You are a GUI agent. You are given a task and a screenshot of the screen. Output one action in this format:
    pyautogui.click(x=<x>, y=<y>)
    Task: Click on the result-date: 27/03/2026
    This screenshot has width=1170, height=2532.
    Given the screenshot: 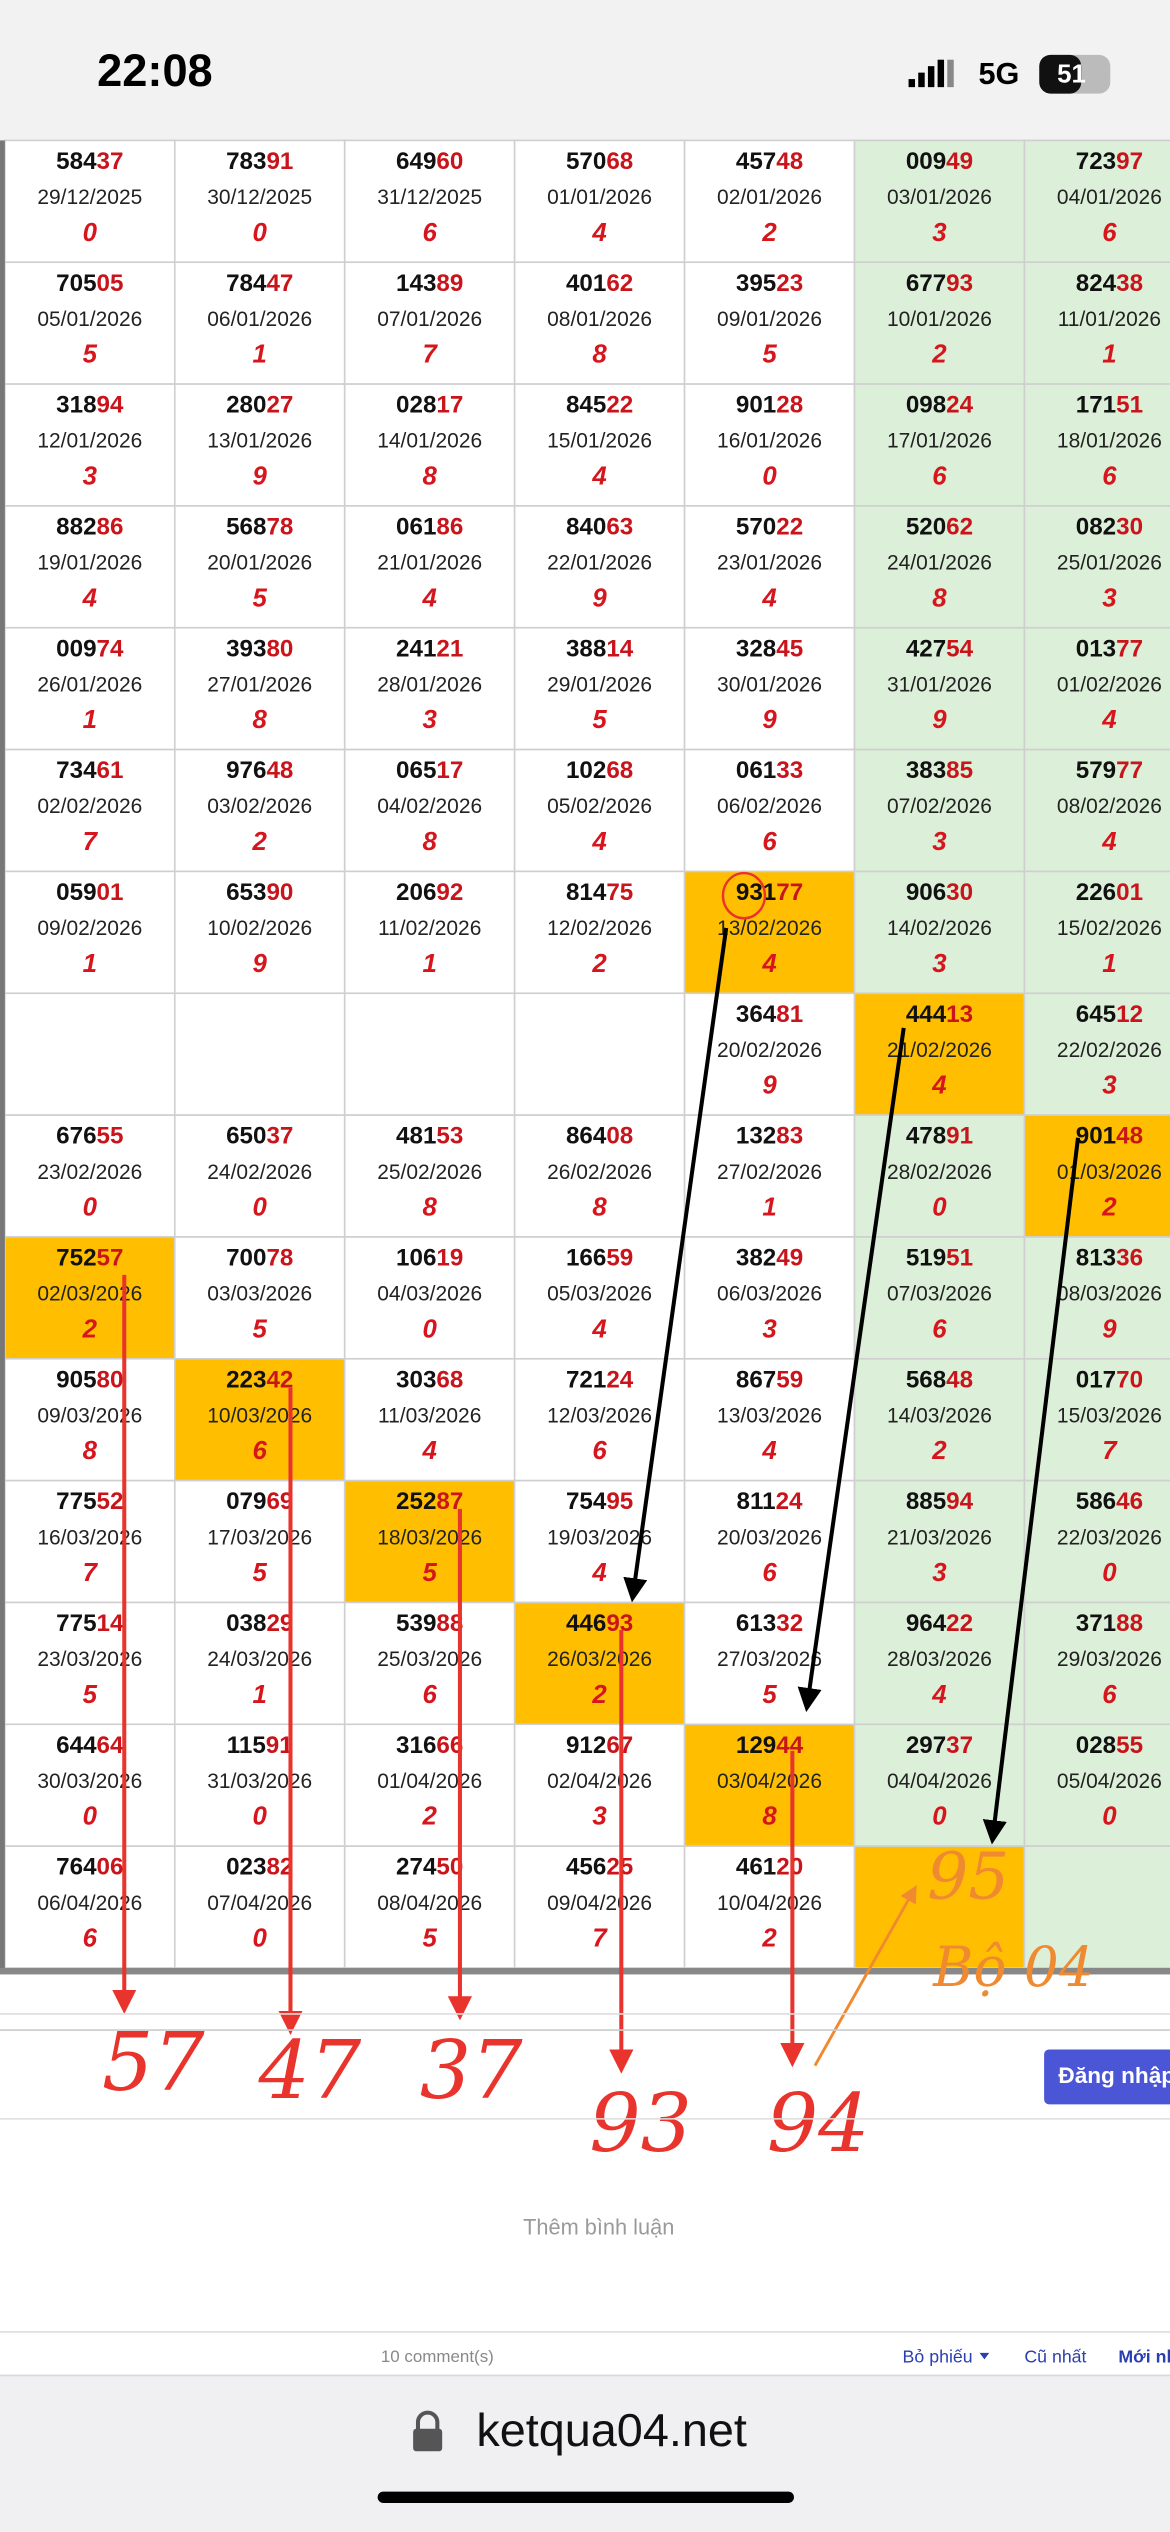 What is the action you would take?
    pyautogui.click(x=769, y=1659)
    